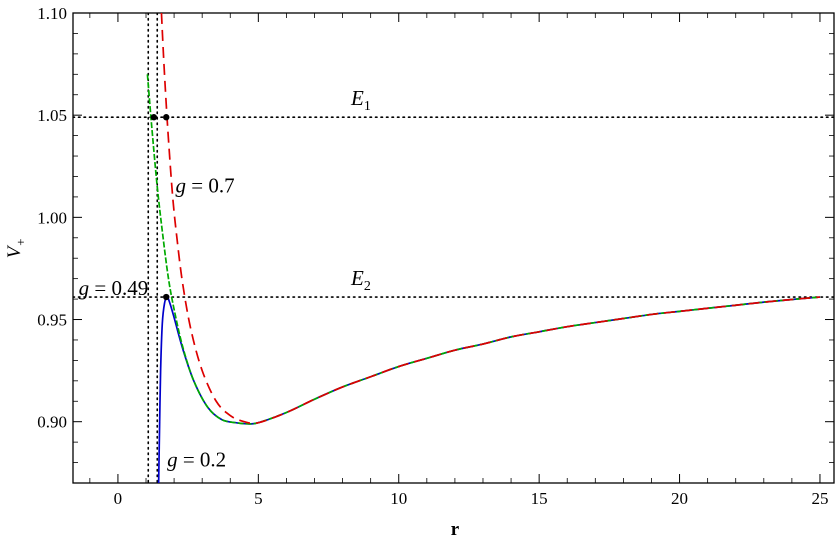 The image size is (840, 543). Describe the element at coordinates (52, 320) in the screenshot. I see `y-tick-label: 0.95` at that location.